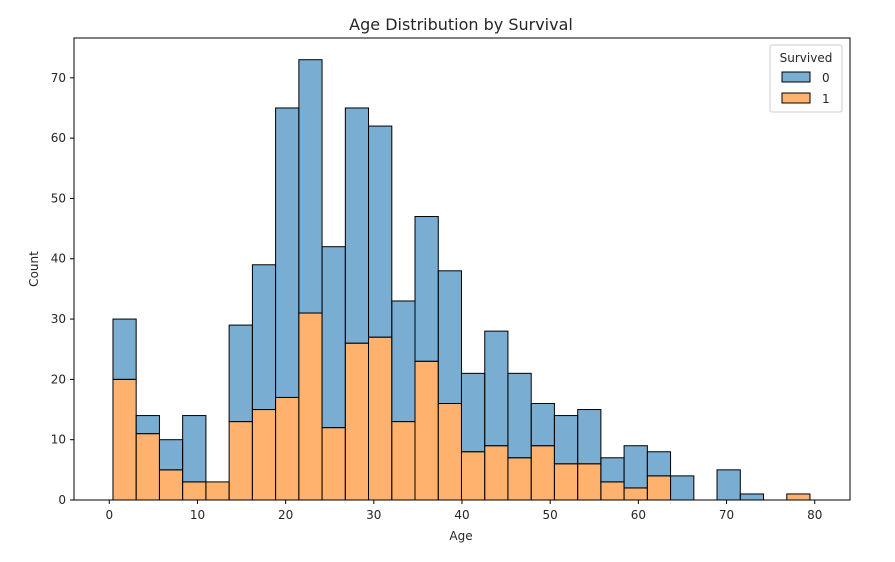  Describe the element at coordinates (726, 515) in the screenshot. I see `x-tick-label: 70` at that location.